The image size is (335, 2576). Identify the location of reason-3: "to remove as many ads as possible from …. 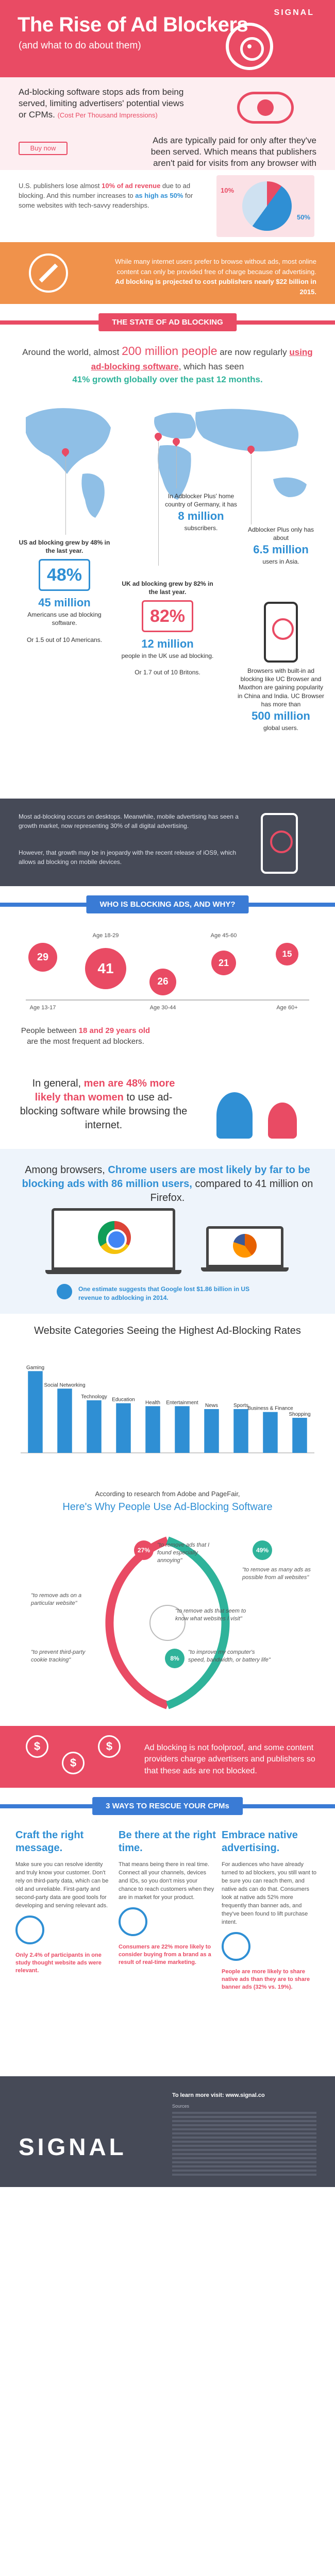
(276, 1574).